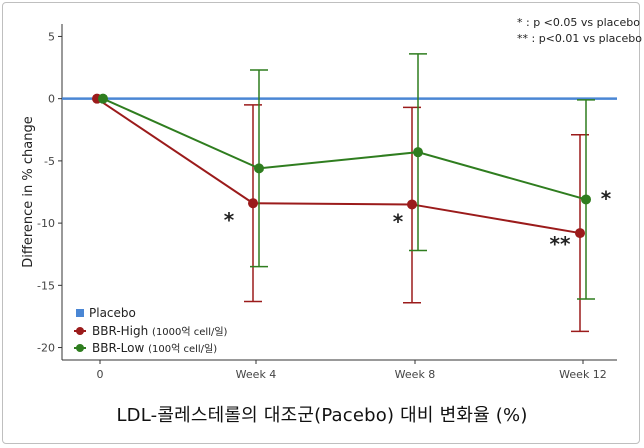  I want to click on x-tick-label: Week 4, so click(256, 374).